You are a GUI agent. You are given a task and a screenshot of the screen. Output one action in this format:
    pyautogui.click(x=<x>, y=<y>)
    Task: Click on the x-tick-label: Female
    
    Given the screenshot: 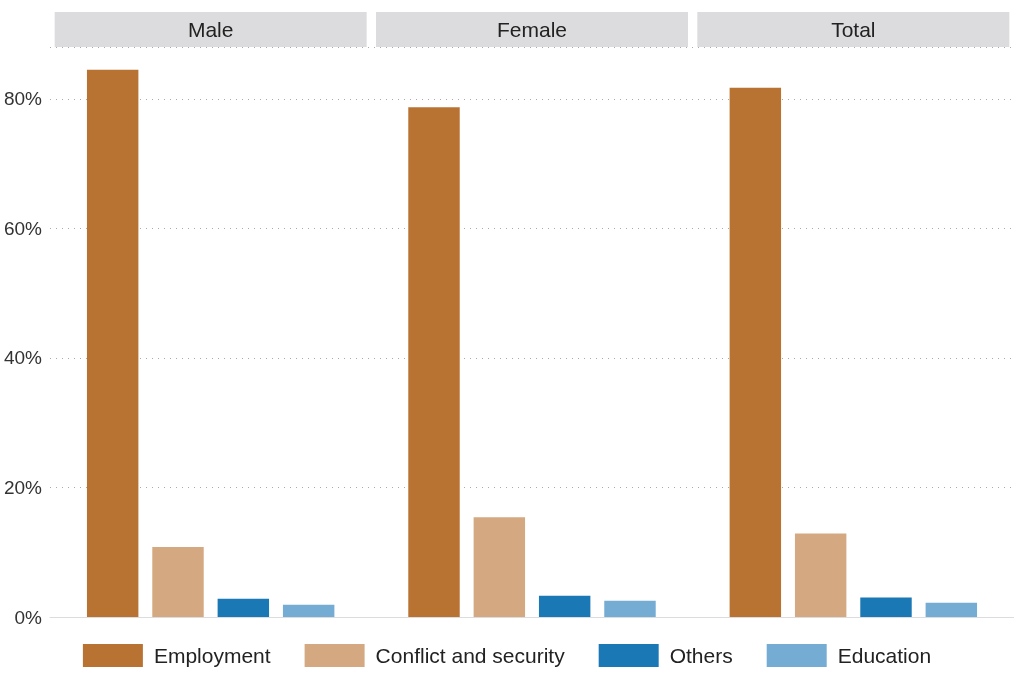 What is the action you would take?
    pyautogui.click(x=532, y=29)
    